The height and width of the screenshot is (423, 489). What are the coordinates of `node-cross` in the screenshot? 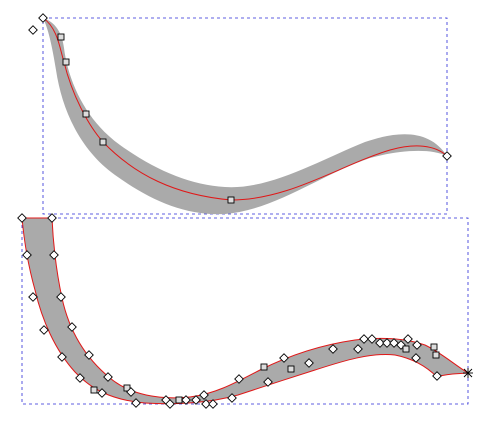 It's located at (468, 373).